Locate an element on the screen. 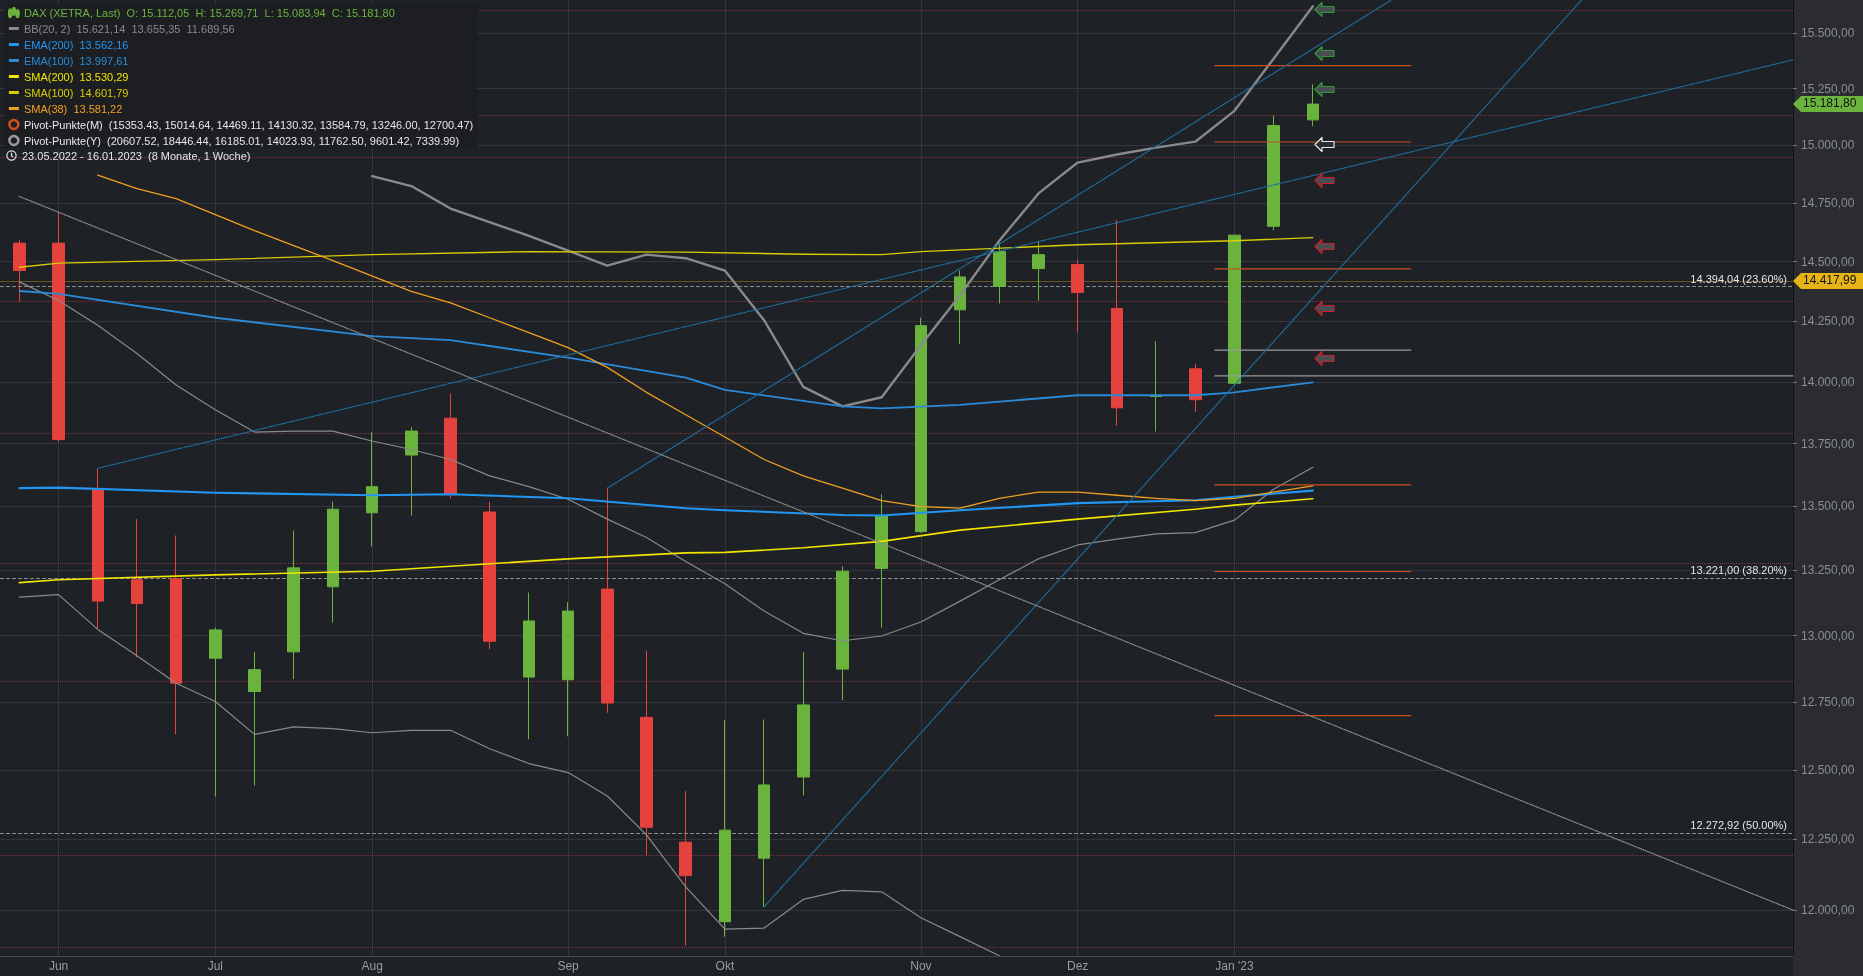 Image resolution: width=1863 pixels, height=976 pixels. y-tick-label: 12.000,00 is located at coordinates (1828, 910).